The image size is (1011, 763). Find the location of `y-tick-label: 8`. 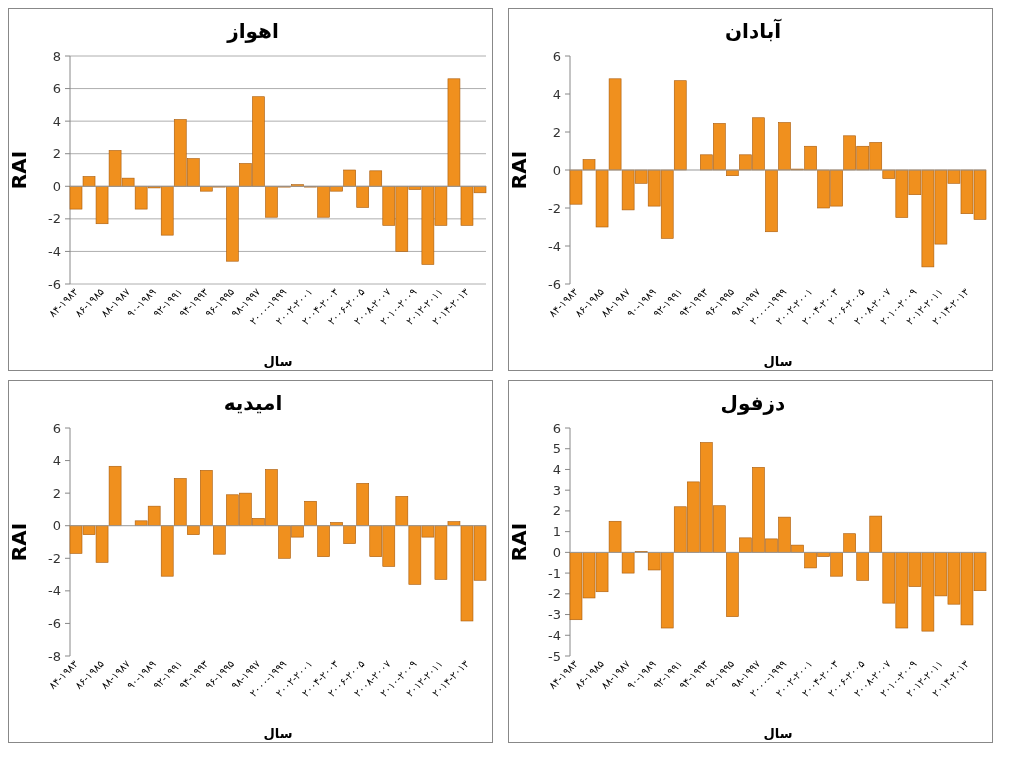

y-tick-label: 8 is located at coordinates (56, 56).